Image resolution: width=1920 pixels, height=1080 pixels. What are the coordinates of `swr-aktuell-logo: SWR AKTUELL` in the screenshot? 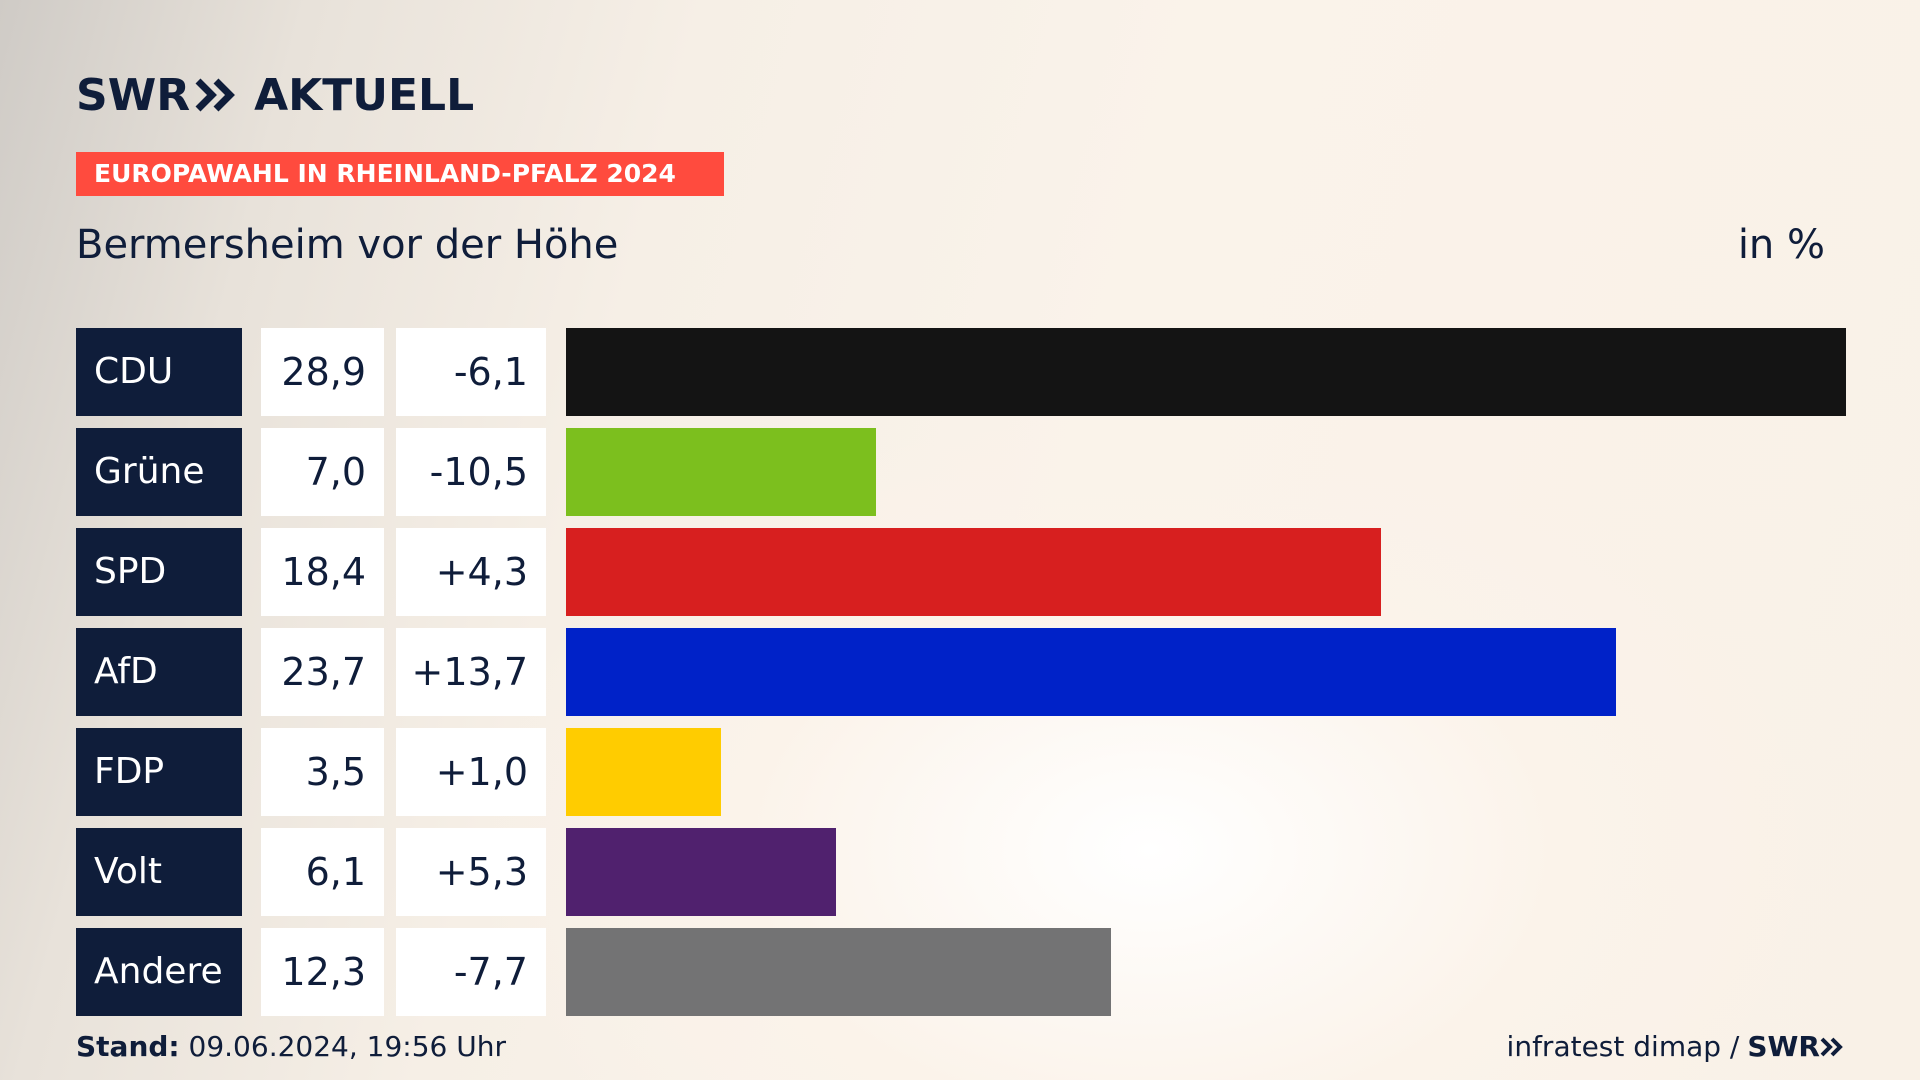 It's located at (275, 95).